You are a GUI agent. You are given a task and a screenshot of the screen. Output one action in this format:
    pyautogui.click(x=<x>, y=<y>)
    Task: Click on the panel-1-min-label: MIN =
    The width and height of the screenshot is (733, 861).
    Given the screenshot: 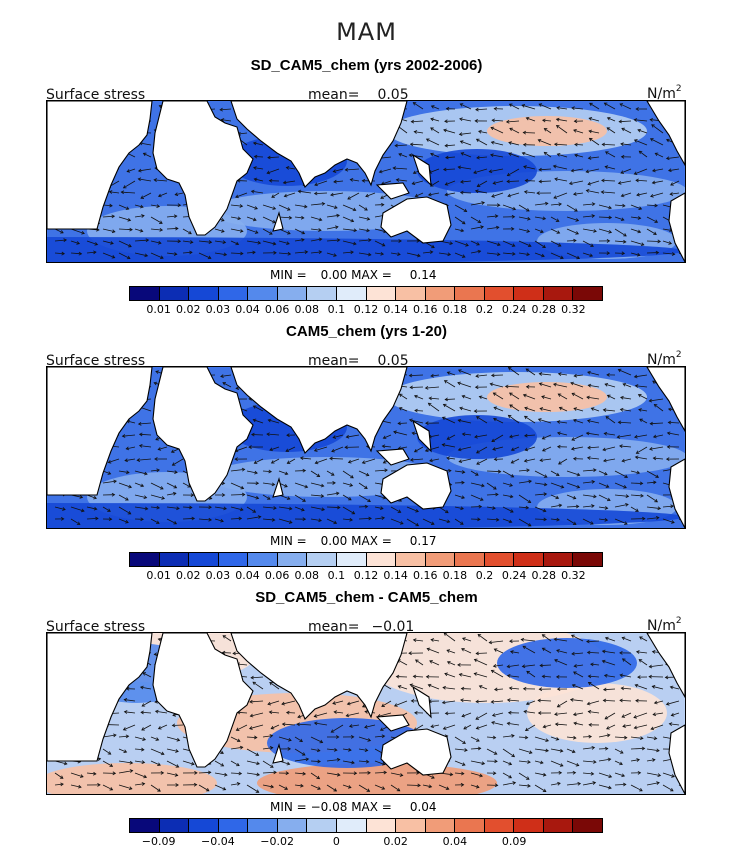 What is the action you would take?
    pyautogui.click(x=288, y=275)
    